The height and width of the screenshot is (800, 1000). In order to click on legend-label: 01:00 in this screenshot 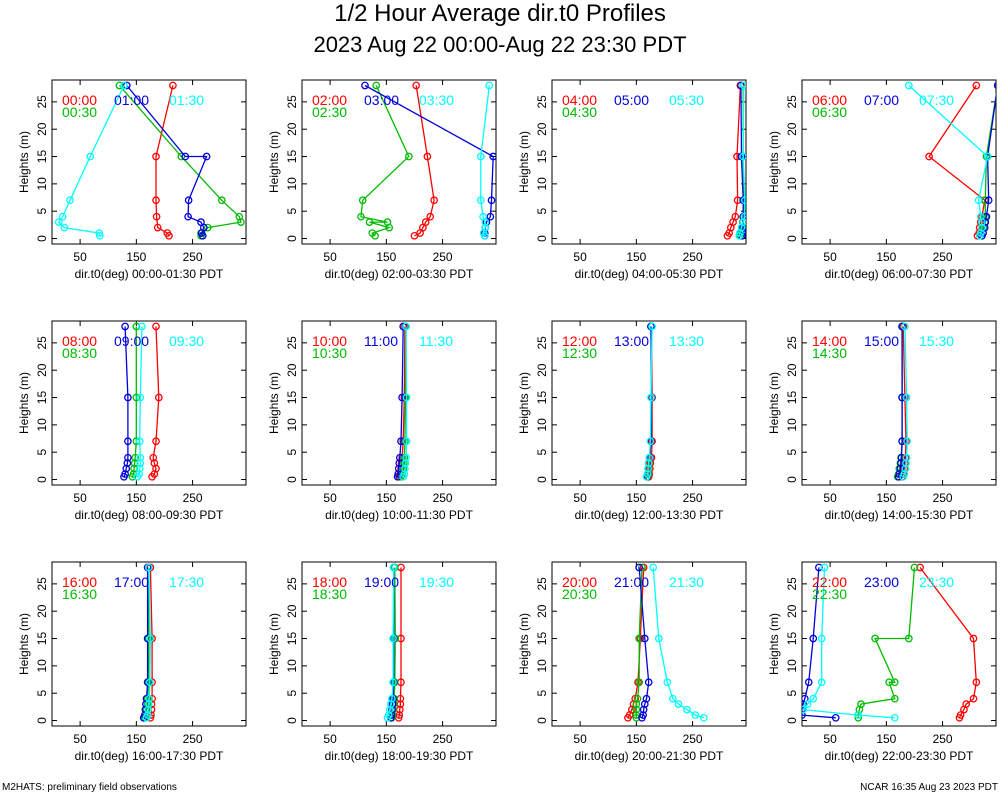, I will do `click(131, 100)`.